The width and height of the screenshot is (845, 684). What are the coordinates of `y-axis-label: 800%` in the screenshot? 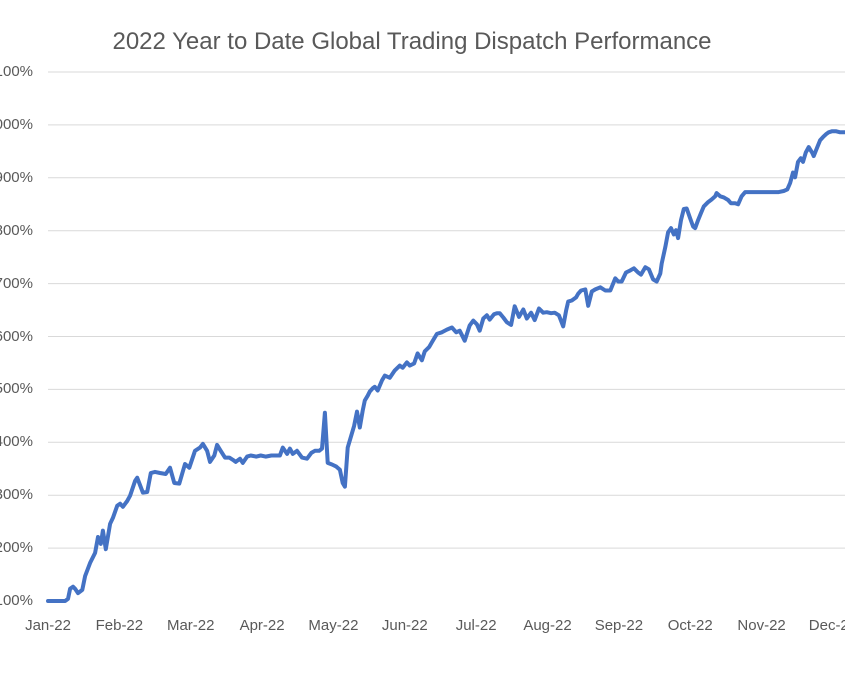 It's located at (16, 230).